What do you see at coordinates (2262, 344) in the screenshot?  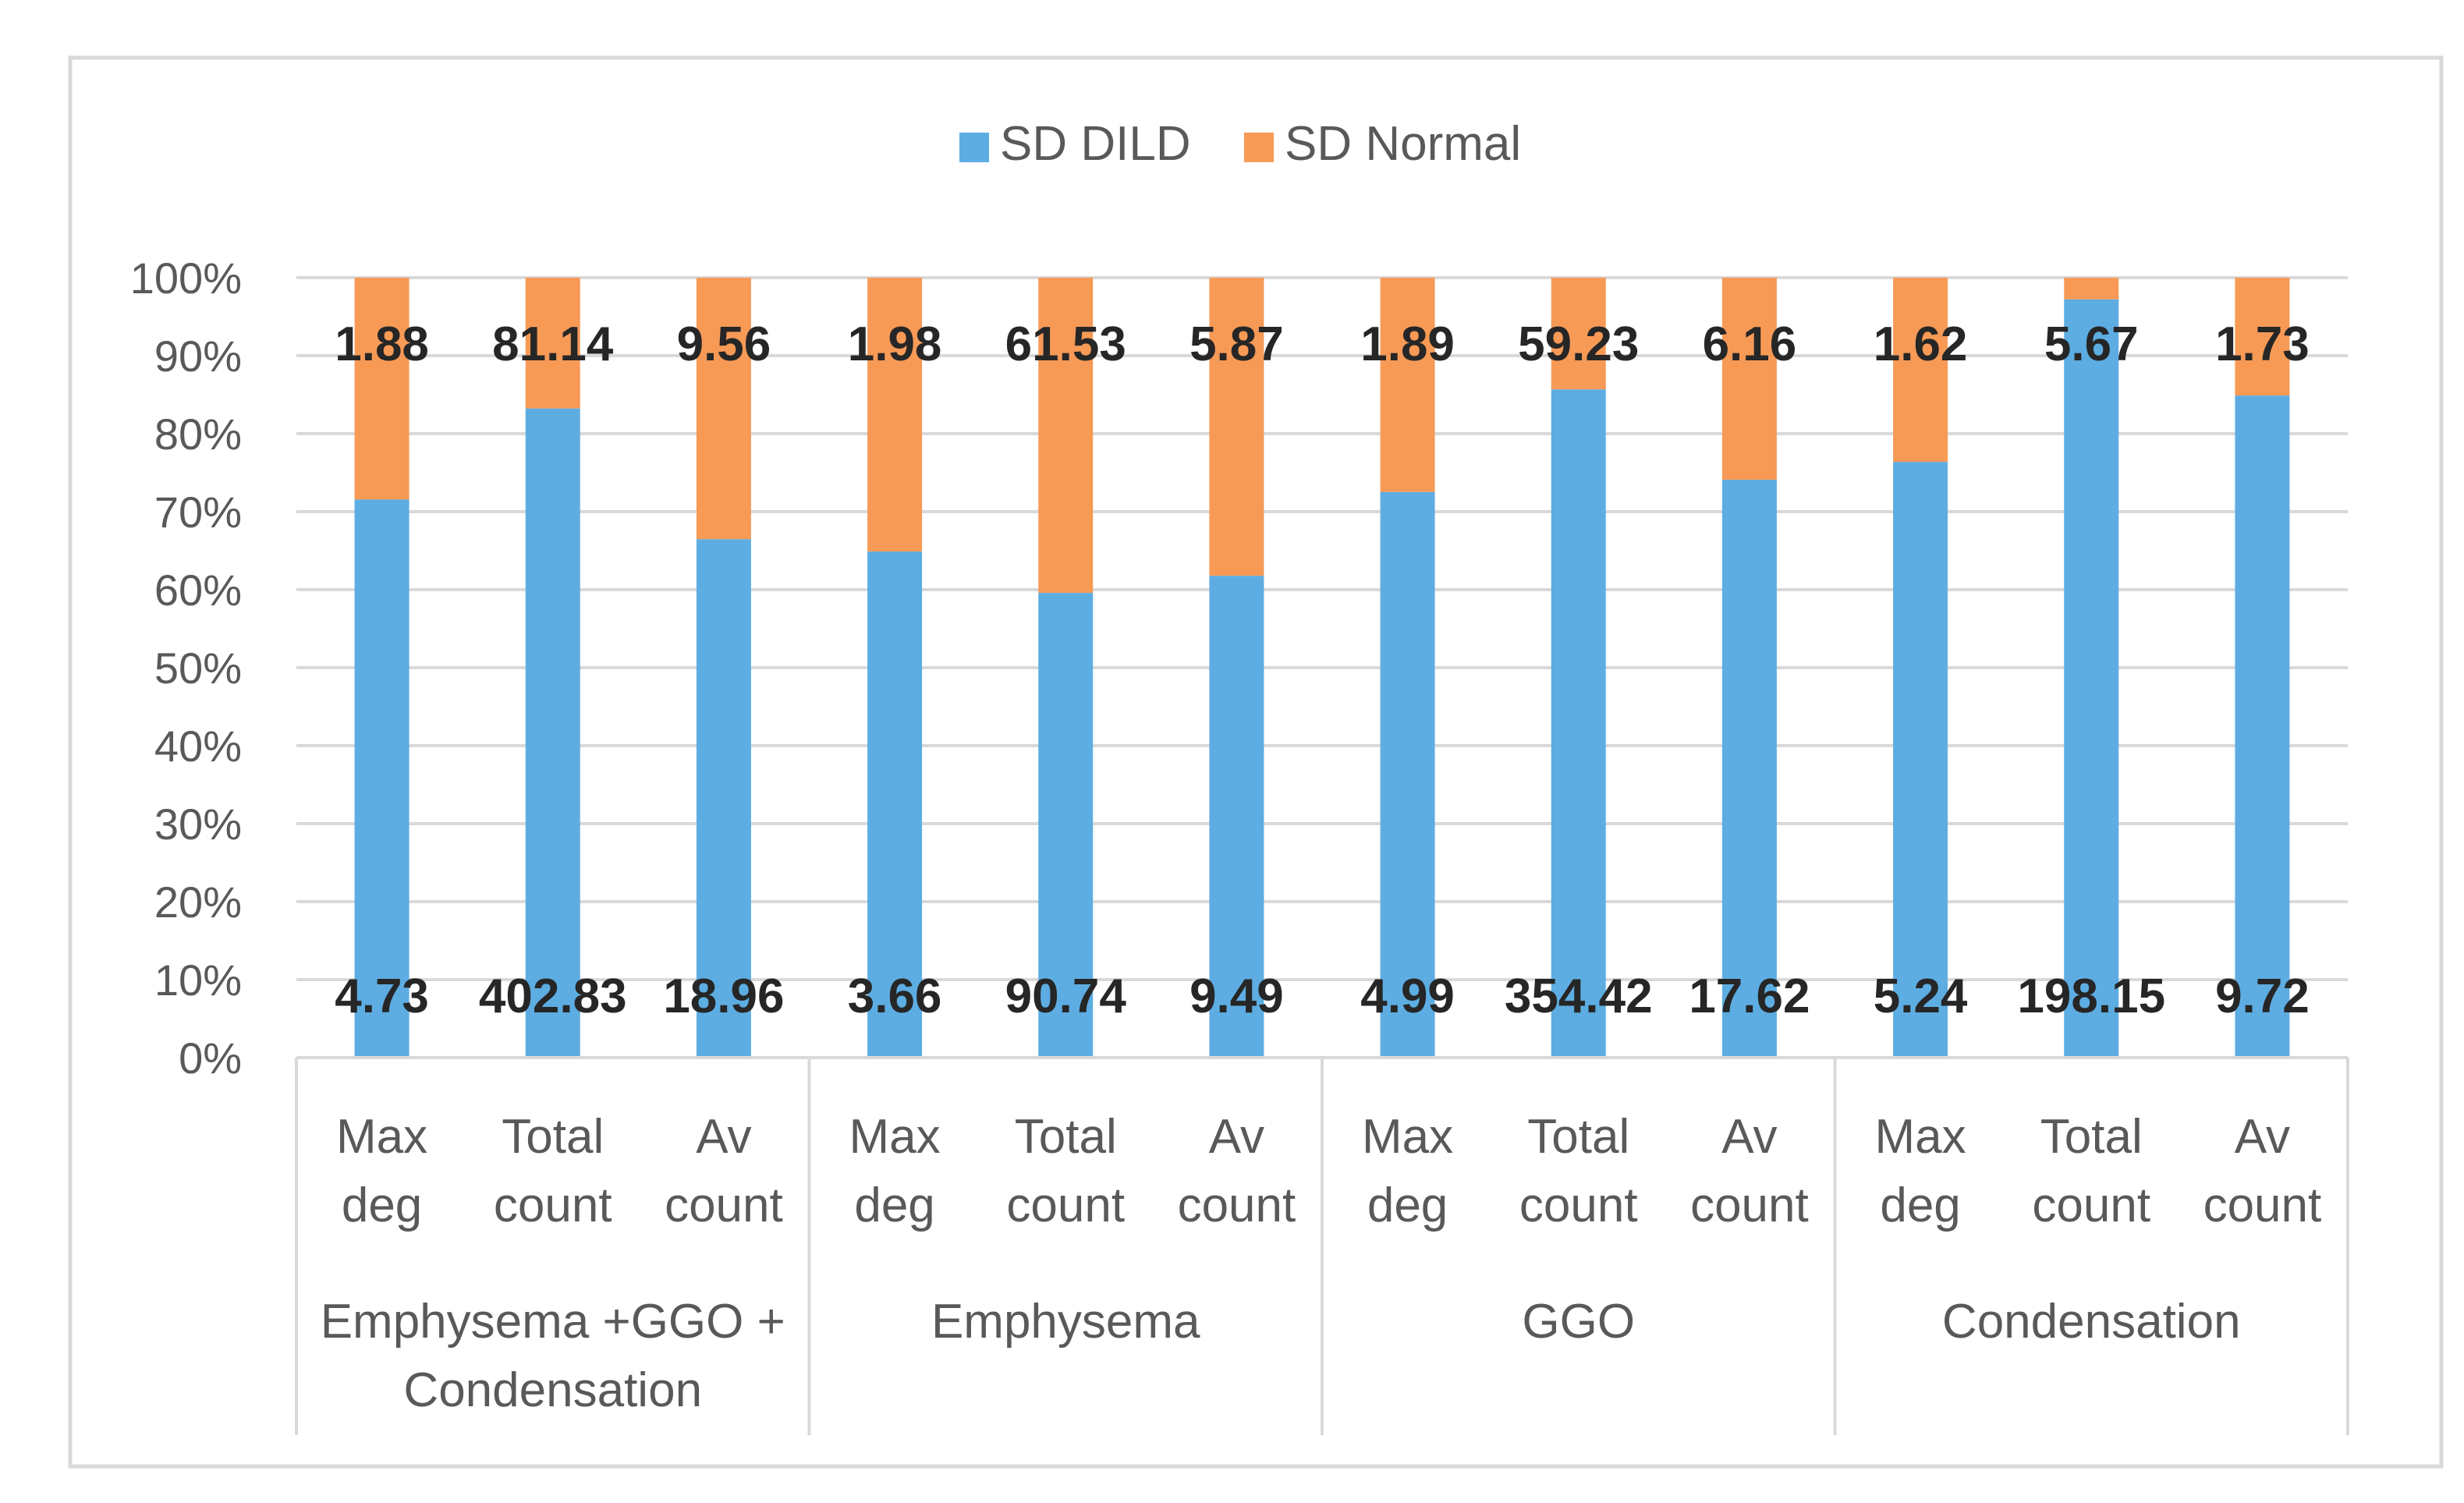 I see `data-label-sd-normal: 1.73` at bounding box center [2262, 344].